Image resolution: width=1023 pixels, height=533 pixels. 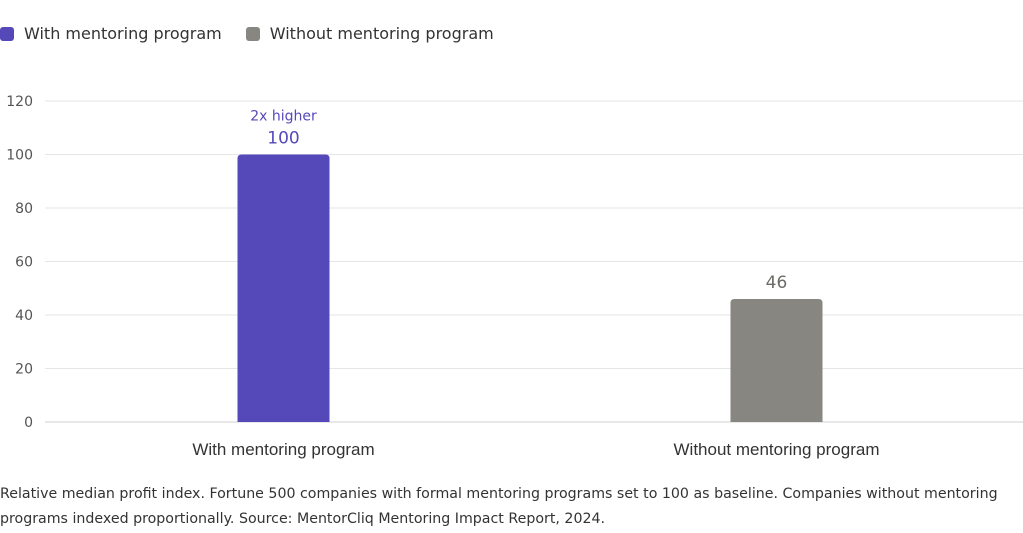 I want to click on legend-label-with-mentoring: With mentoring program, so click(x=123, y=33).